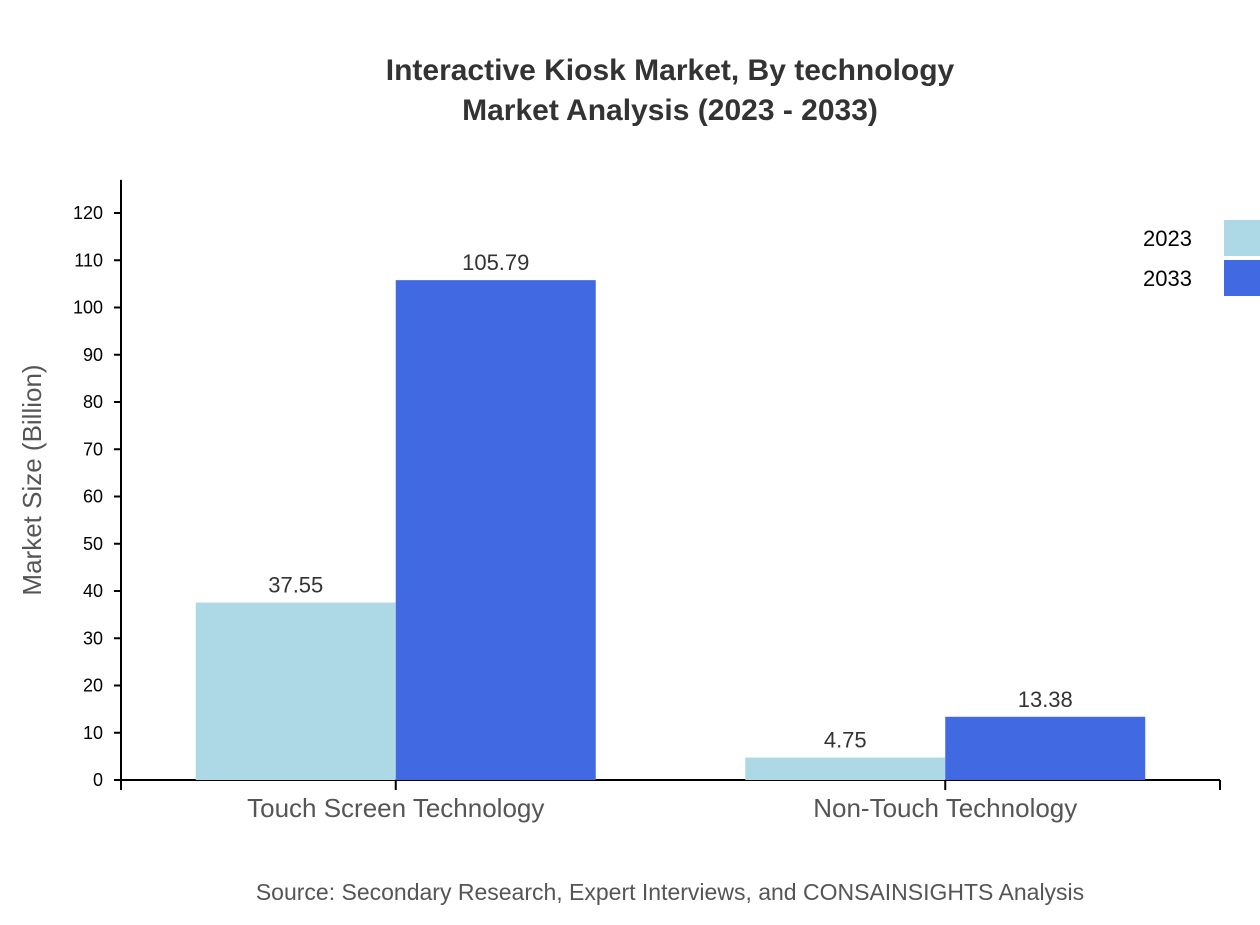 The image size is (1260, 925). Describe the element at coordinates (670, 70) in the screenshot. I see `chart-title: Interactive Kiosk Market, By technology` at that location.